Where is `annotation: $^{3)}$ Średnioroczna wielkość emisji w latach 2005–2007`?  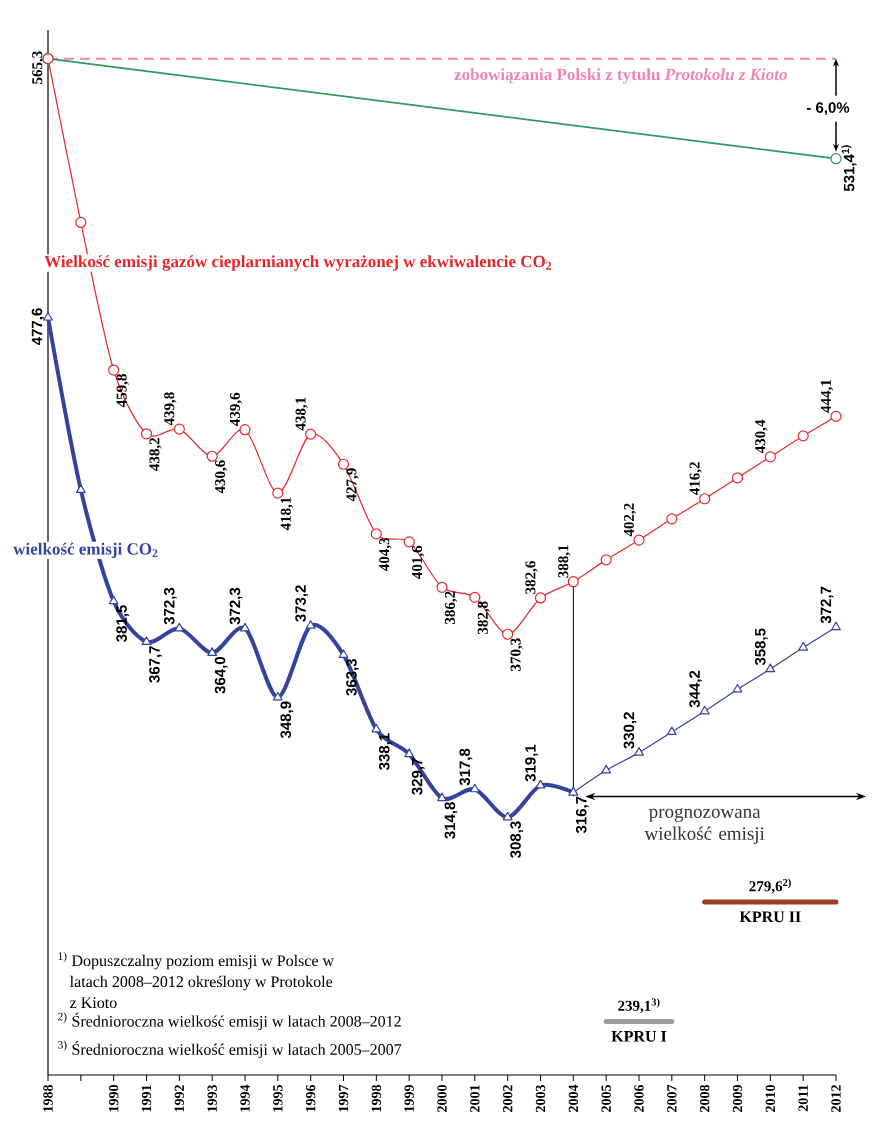
annotation: $^{3)}$ Średnioroczna wielkość emisji w latach 2005–2007 is located at coordinates (230, 1049).